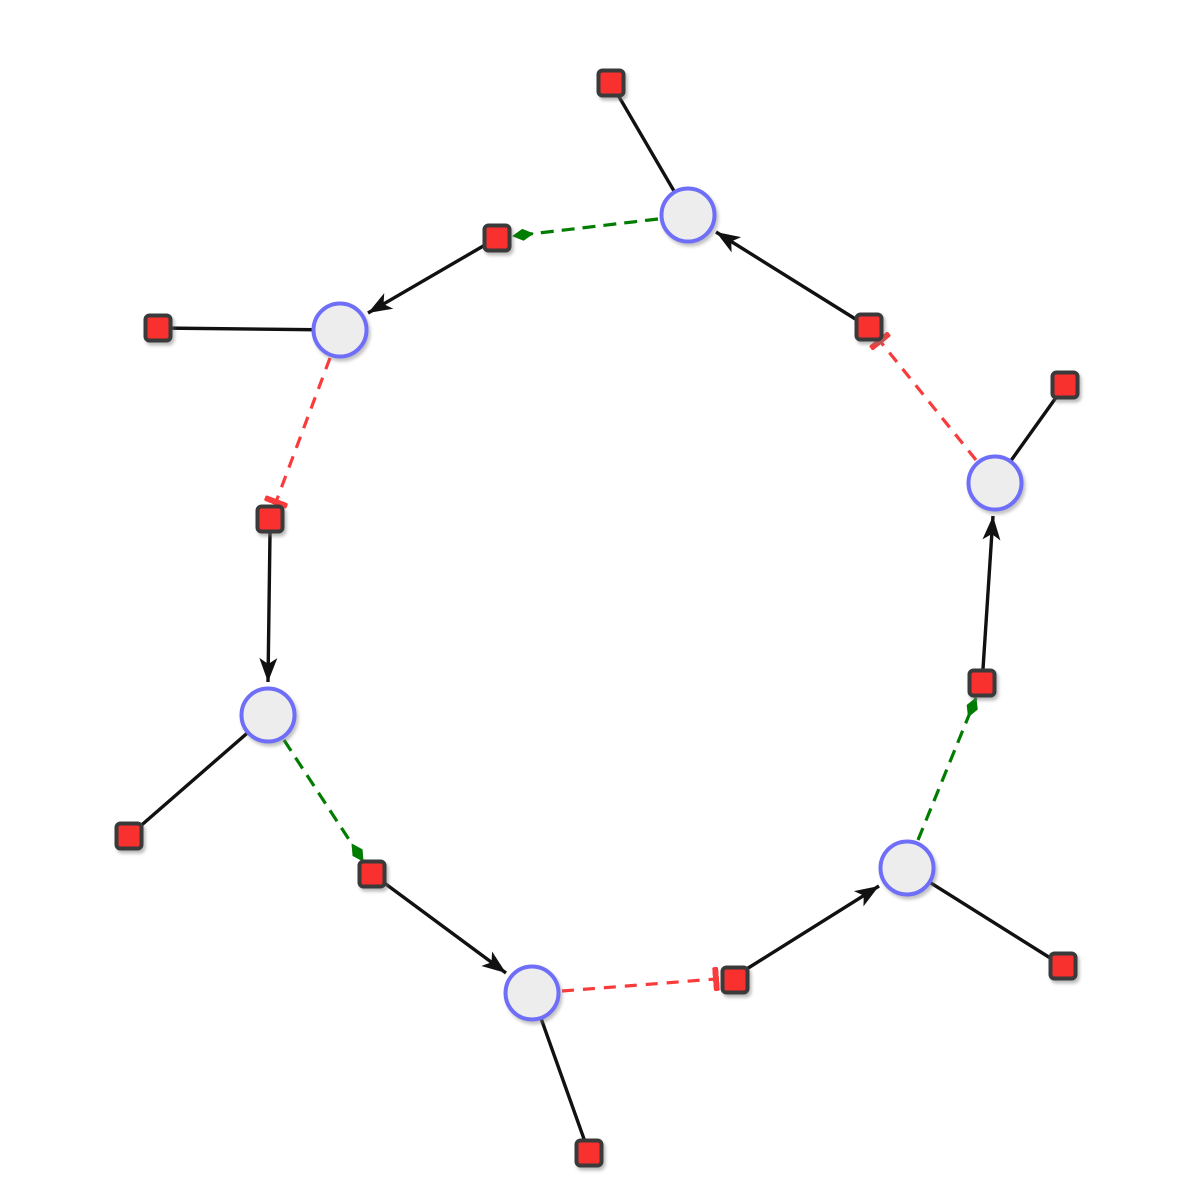 The width and height of the screenshot is (1189, 1200). What do you see at coordinates (869, 327) in the screenshot?
I see `reaction-node-transcription_laci` at bounding box center [869, 327].